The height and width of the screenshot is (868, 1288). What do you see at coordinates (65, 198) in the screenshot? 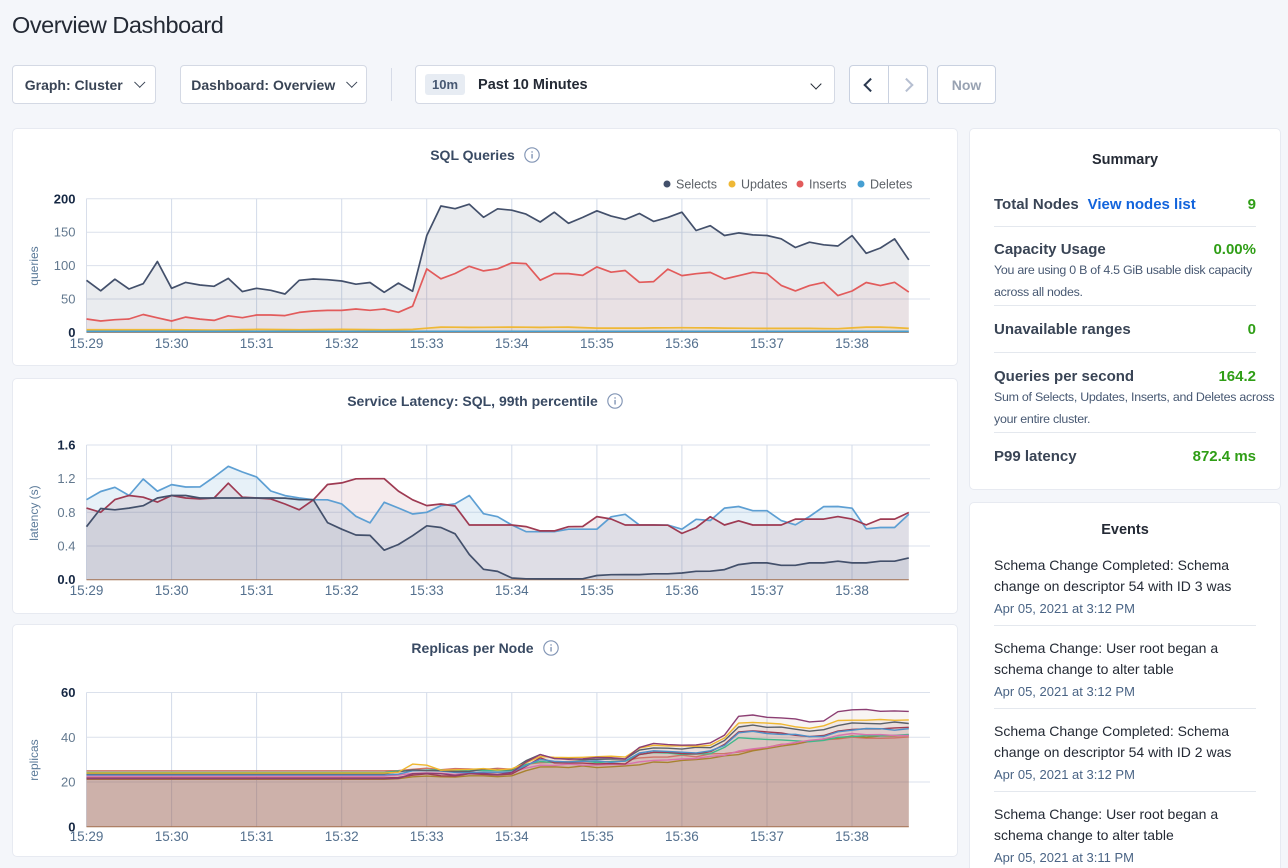
I see `svg-text: 200` at bounding box center [65, 198].